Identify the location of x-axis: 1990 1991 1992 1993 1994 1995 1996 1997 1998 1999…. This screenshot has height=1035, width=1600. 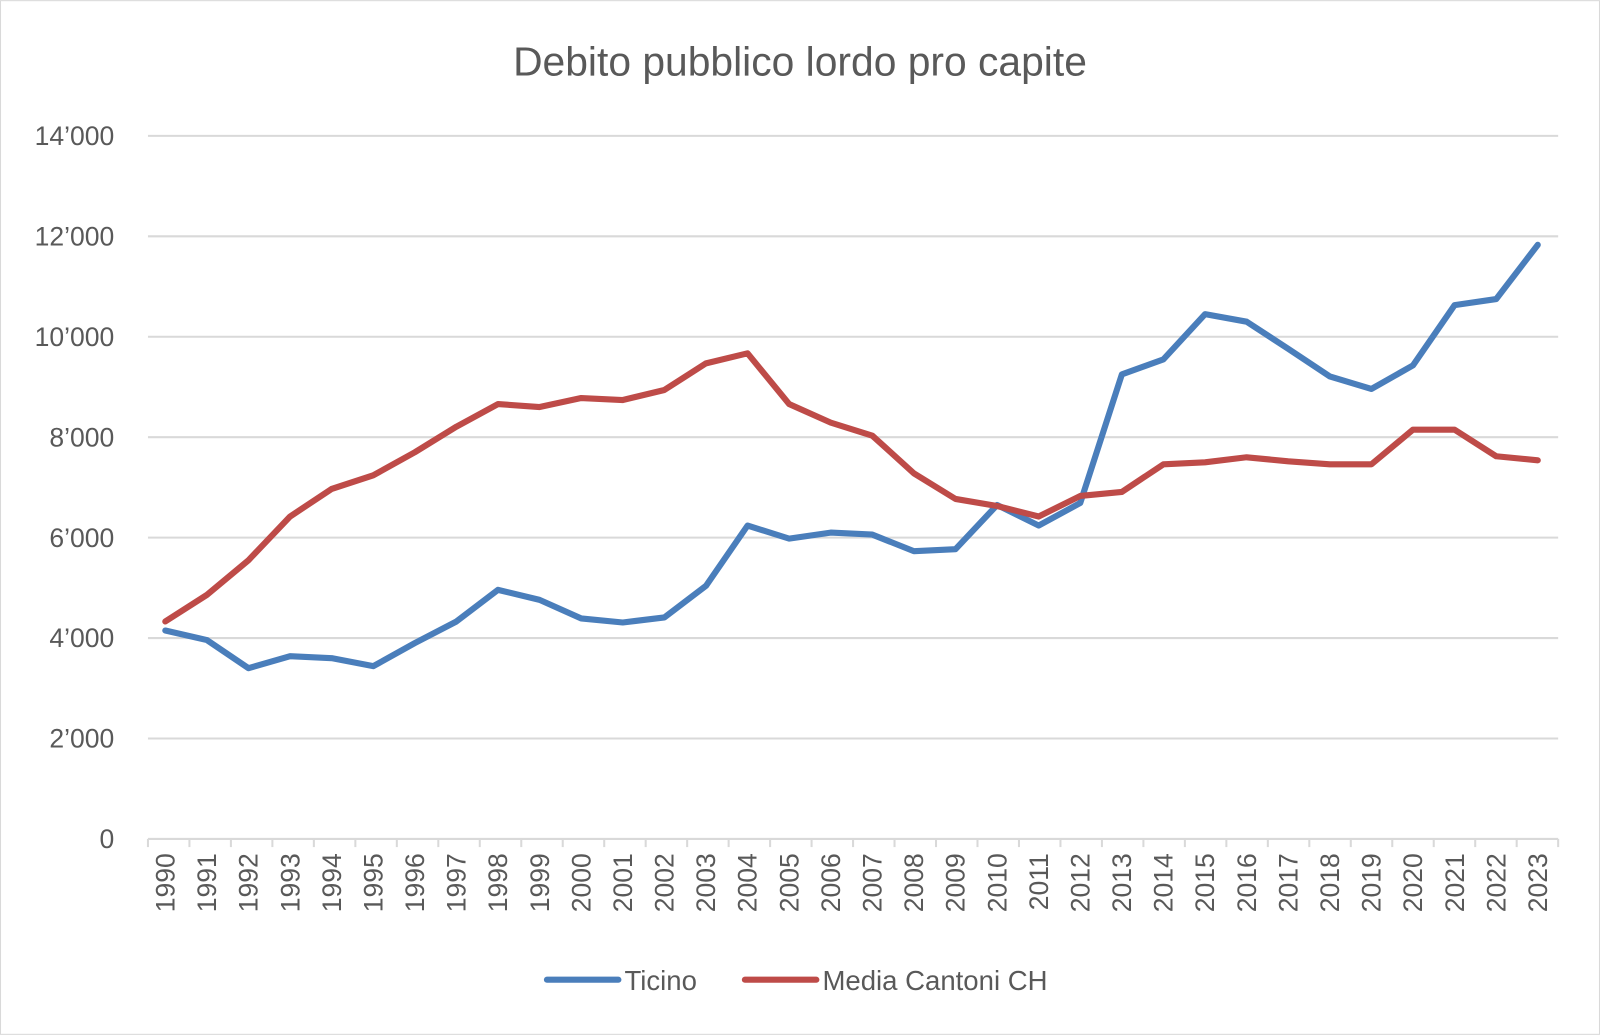
(853, 875).